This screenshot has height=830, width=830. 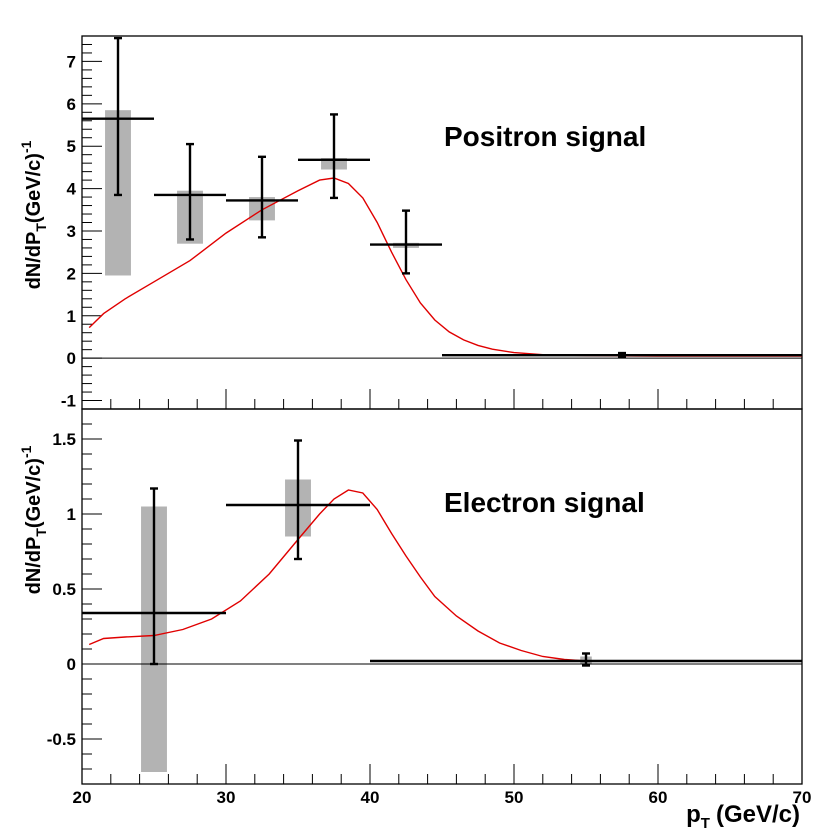 I want to click on electron-signal-label: Electron signal, so click(x=544, y=502).